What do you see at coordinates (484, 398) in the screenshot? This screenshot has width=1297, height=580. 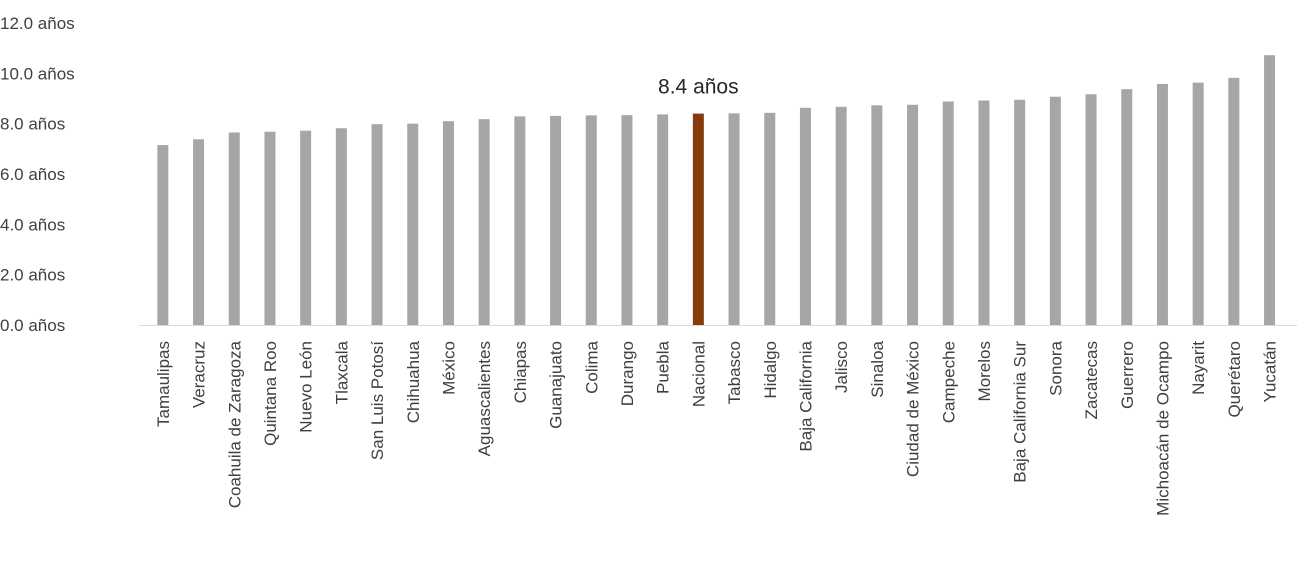 I see `x-tick-label: Aguascalientes` at bounding box center [484, 398].